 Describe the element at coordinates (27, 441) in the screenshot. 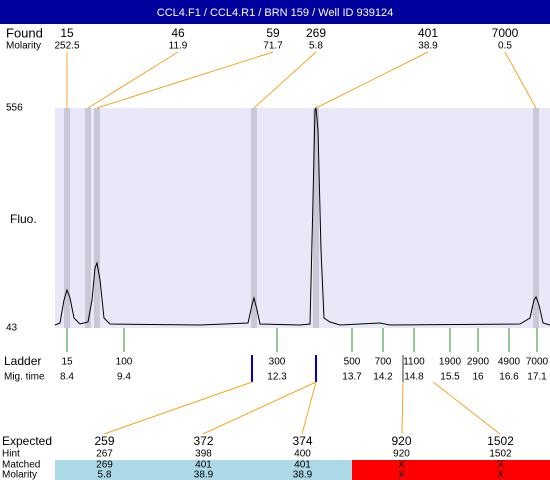

I see `row-label: Expected` at that location.